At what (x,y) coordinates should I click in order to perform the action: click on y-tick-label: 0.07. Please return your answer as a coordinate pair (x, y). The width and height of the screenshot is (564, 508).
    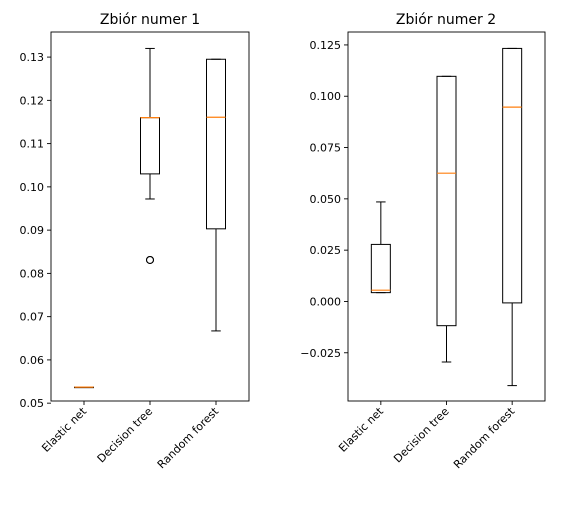
    Looking at the image, I should click on (32, 317).